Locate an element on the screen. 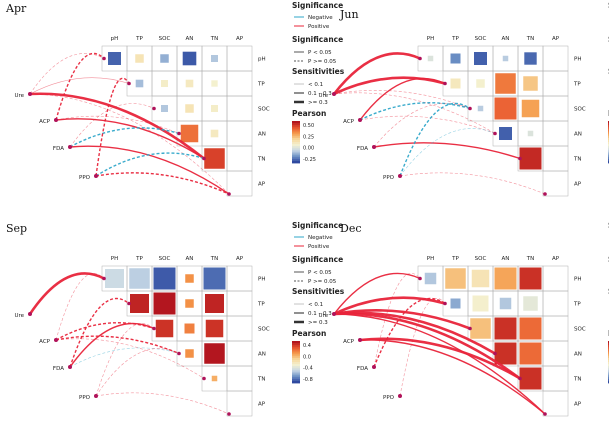 This screenshot has width=609, height=436. column-label: TP is located at coordinates (139, 39).